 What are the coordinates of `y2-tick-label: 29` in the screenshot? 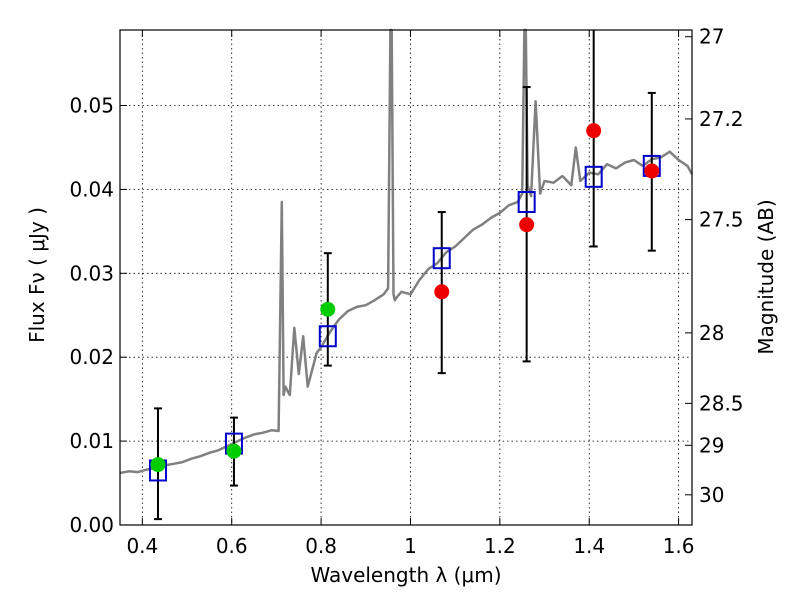 It's located at (711, 445).